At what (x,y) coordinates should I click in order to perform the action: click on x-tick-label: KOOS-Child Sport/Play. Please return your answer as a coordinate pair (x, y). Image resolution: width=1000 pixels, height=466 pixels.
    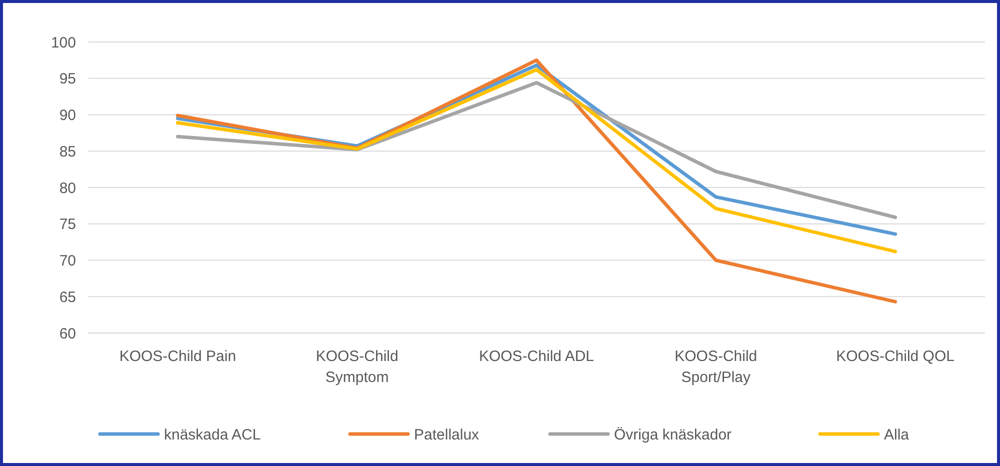
    Looking at the image, I should click on (716, 367).